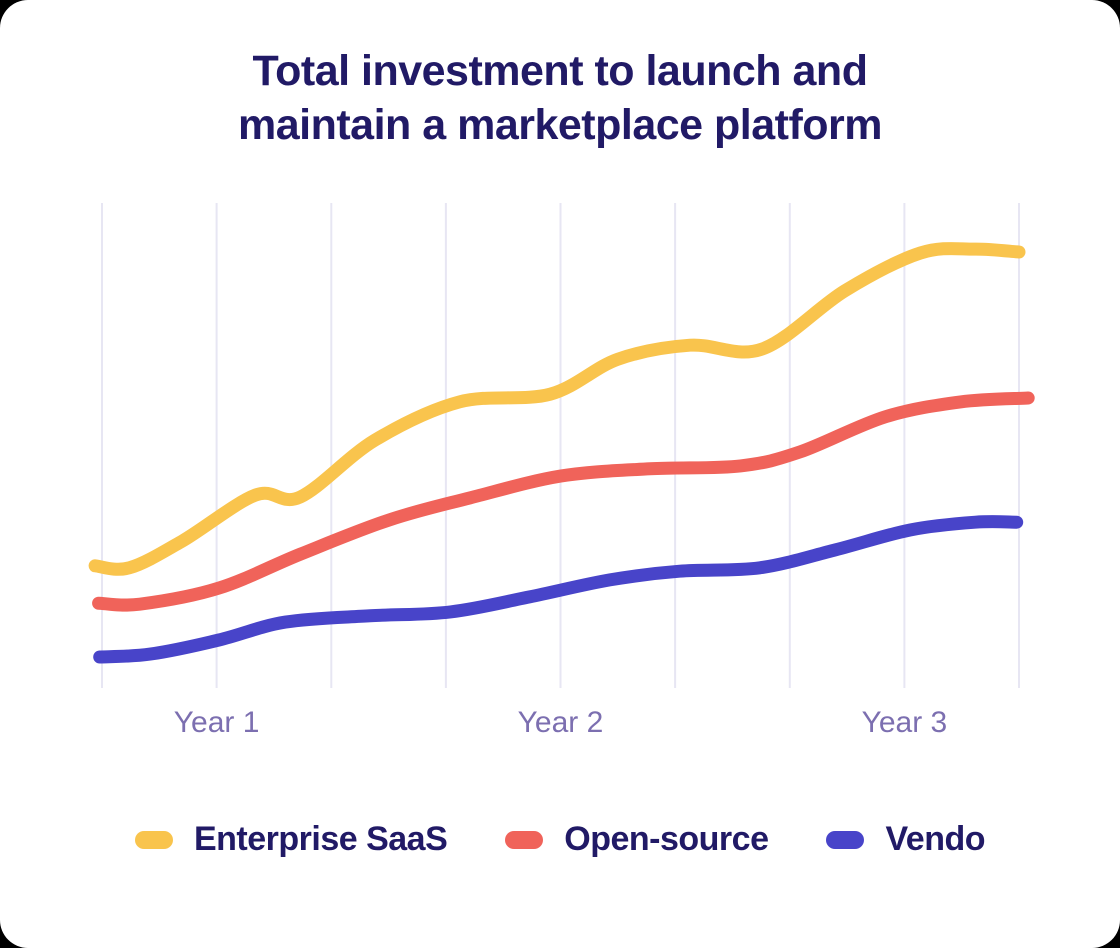 This screenshot has height=948, width=1120. I want to click on x-axis-label: Year 3, so click(905, 722).